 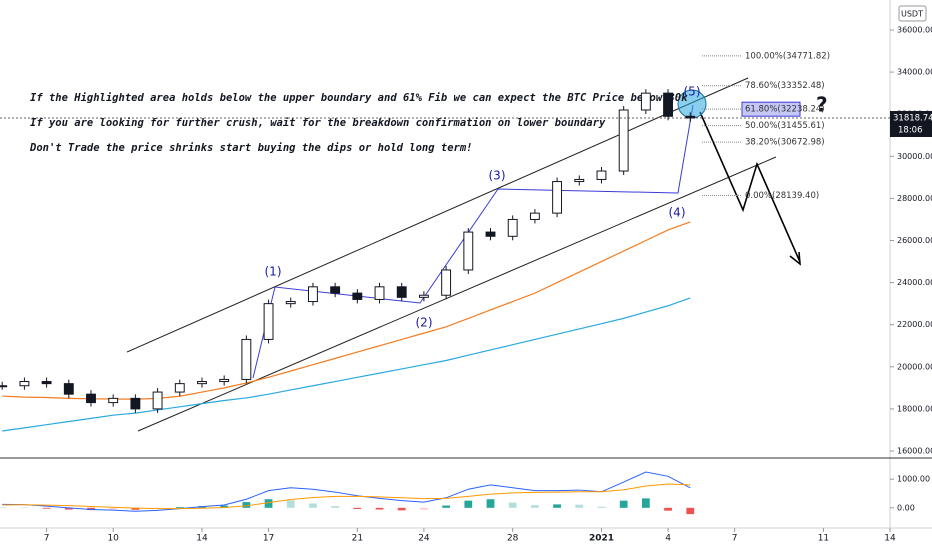 I want to click on y-tick-label: 22000.00, so click(x=914, y=324).